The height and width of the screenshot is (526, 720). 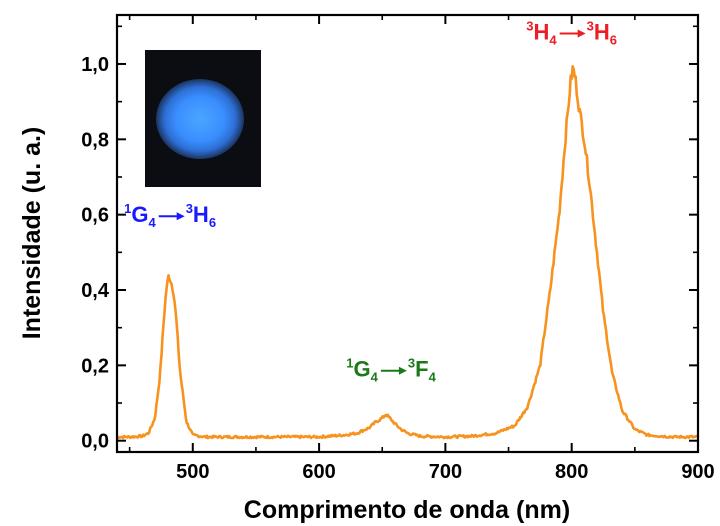 I want to click on y-tick-label: 0,2, so click(x=95, y=366).